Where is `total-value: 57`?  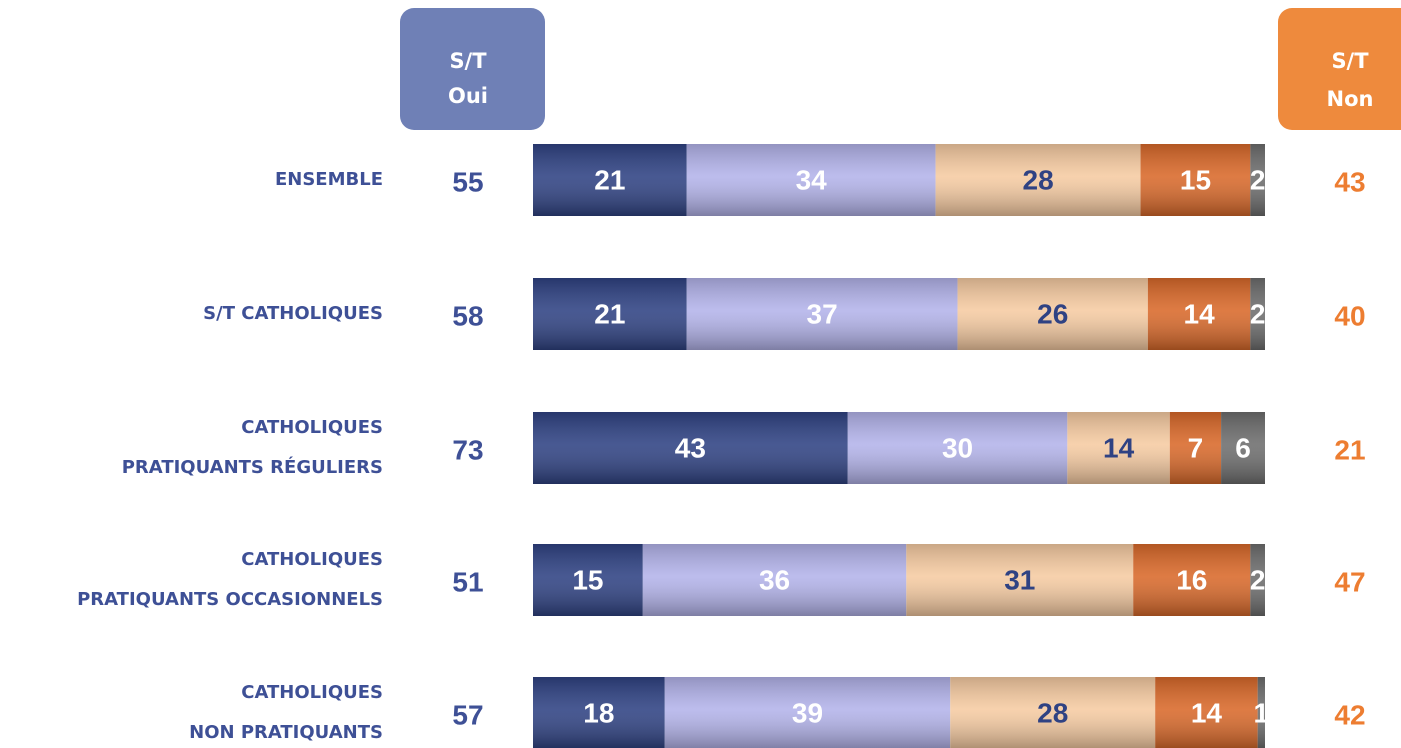
total-value: 57 is located at coordinates (467, 714).